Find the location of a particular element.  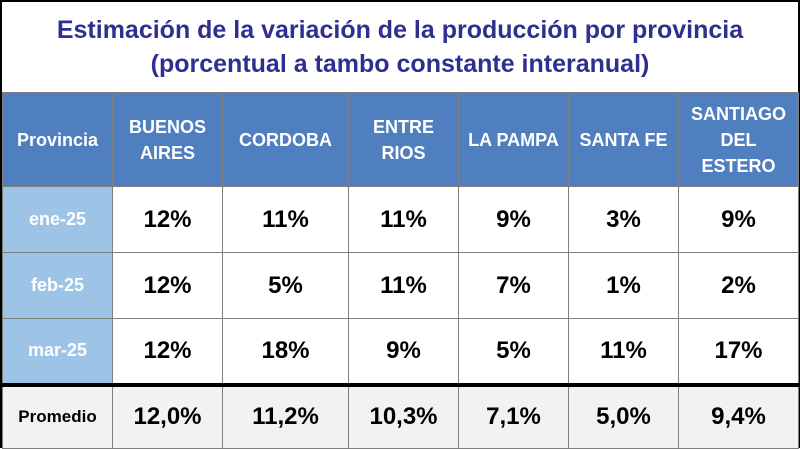

header-province: CORDOBA is located at coordinates (285, 139).